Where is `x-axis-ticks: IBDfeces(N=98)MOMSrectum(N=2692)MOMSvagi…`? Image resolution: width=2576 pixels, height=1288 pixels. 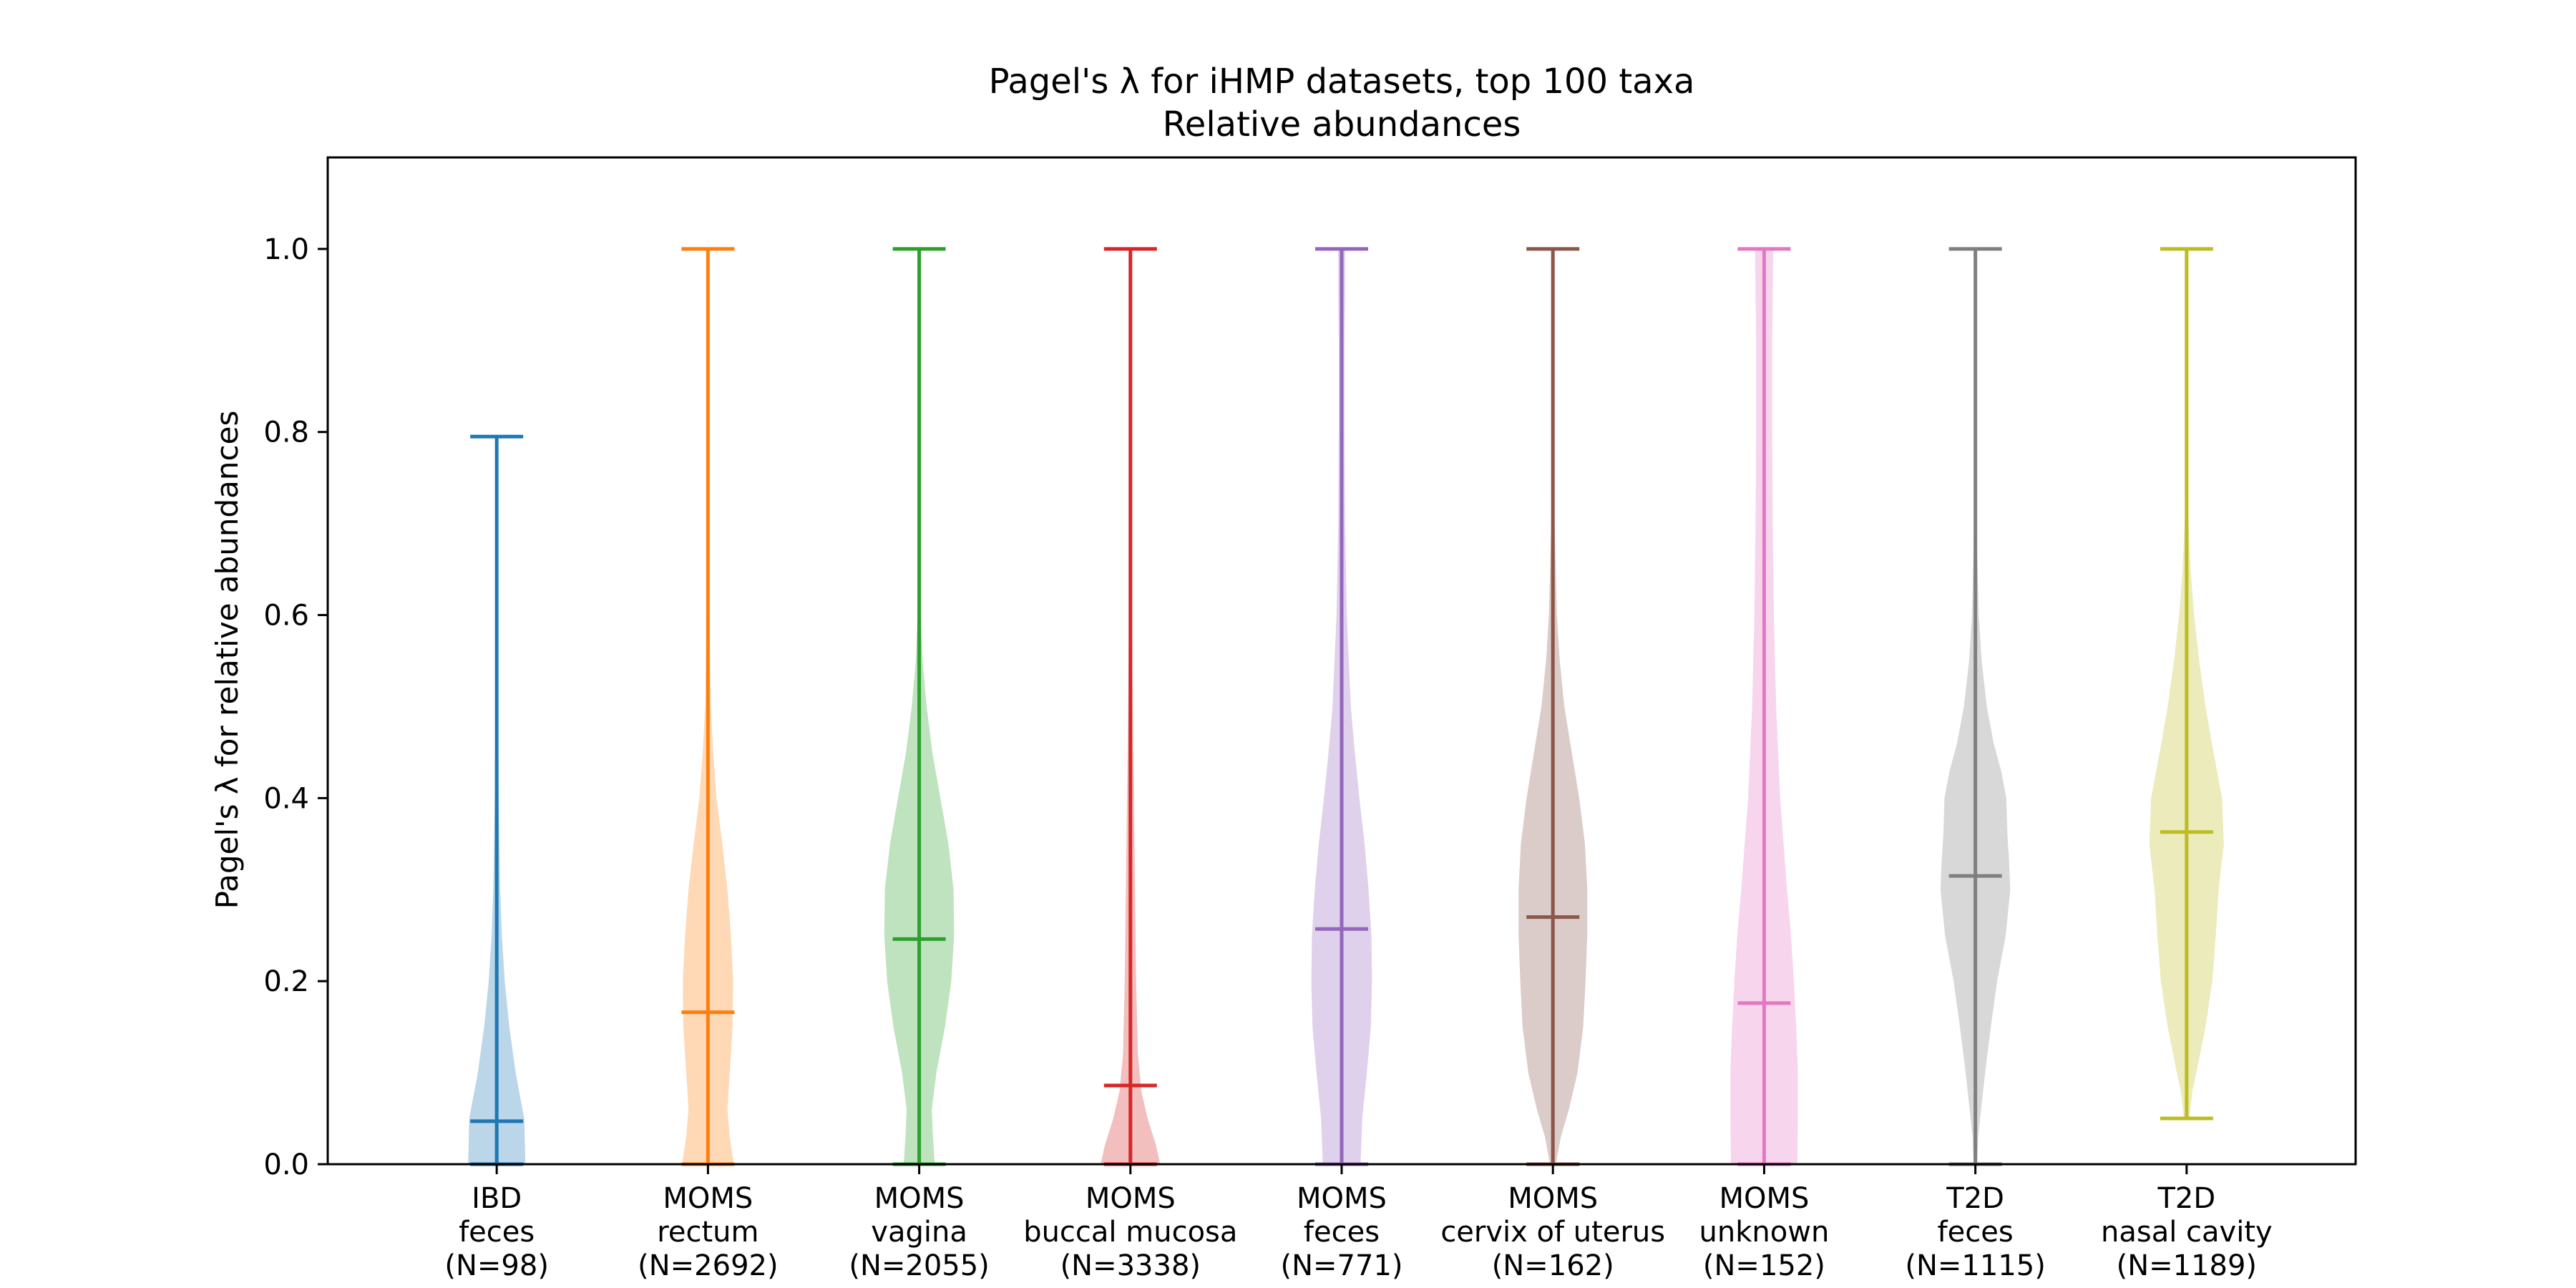 x-axis-ticks: IBDfeces(N=98)MOMSrectum(N=2692)MOMSvagi… is located at coordinates (1358, 1223).